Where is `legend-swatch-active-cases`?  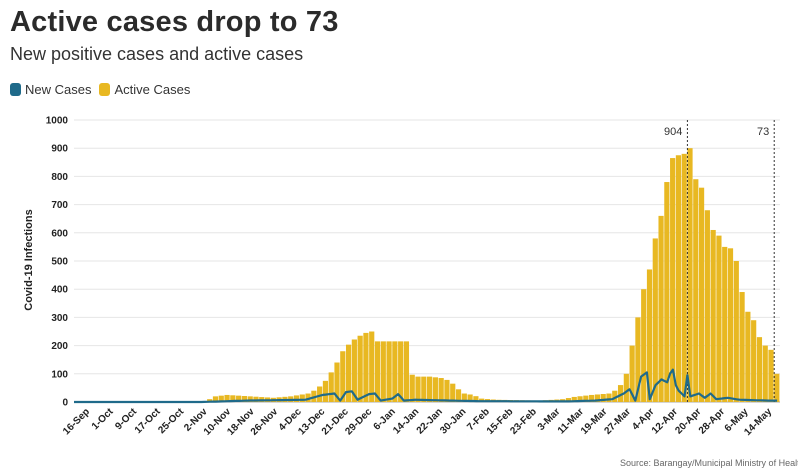 legend-swatch-active-cases is located at coordinates (105, 89).